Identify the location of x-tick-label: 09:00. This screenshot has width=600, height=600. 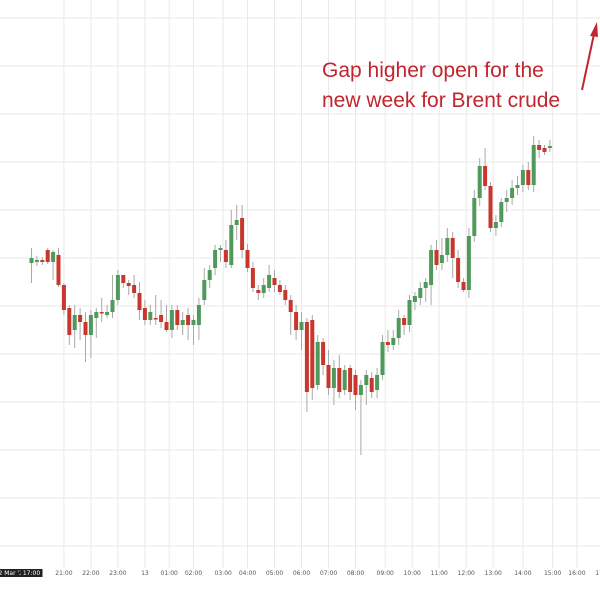
(385, 573).